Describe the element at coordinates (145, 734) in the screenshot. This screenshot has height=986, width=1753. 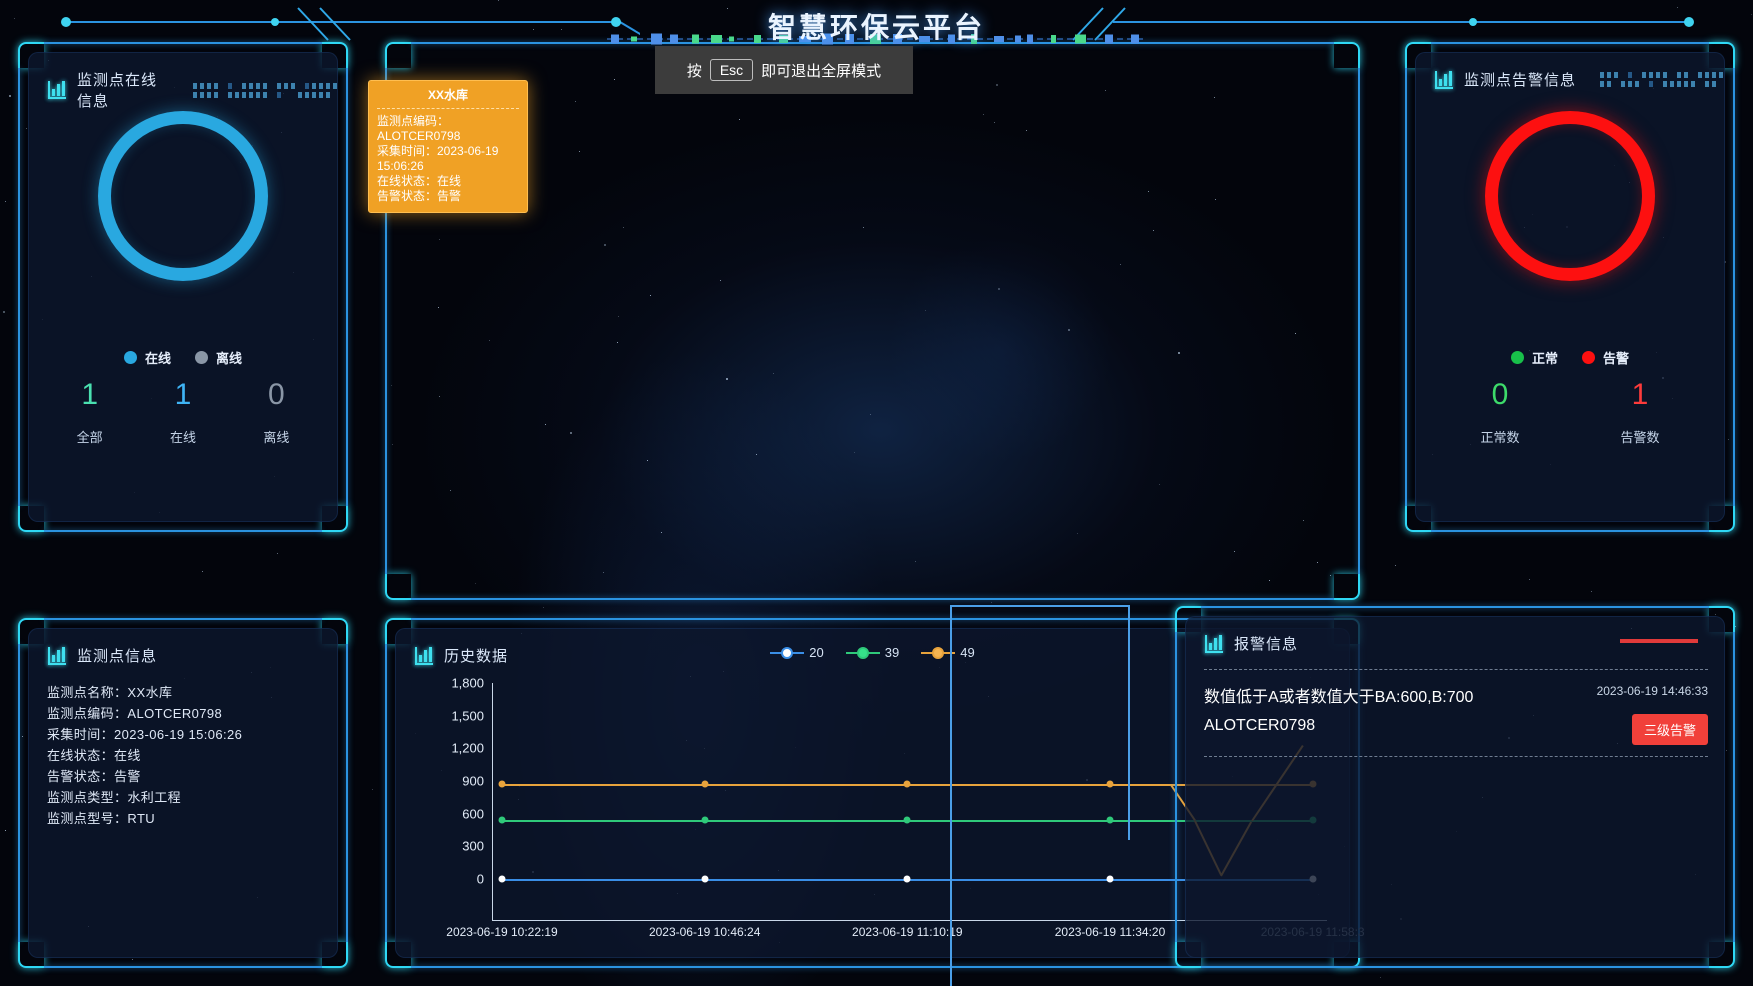
I see `info-row-time: 采集时间：2023-06-19 15:06:26` at that location.